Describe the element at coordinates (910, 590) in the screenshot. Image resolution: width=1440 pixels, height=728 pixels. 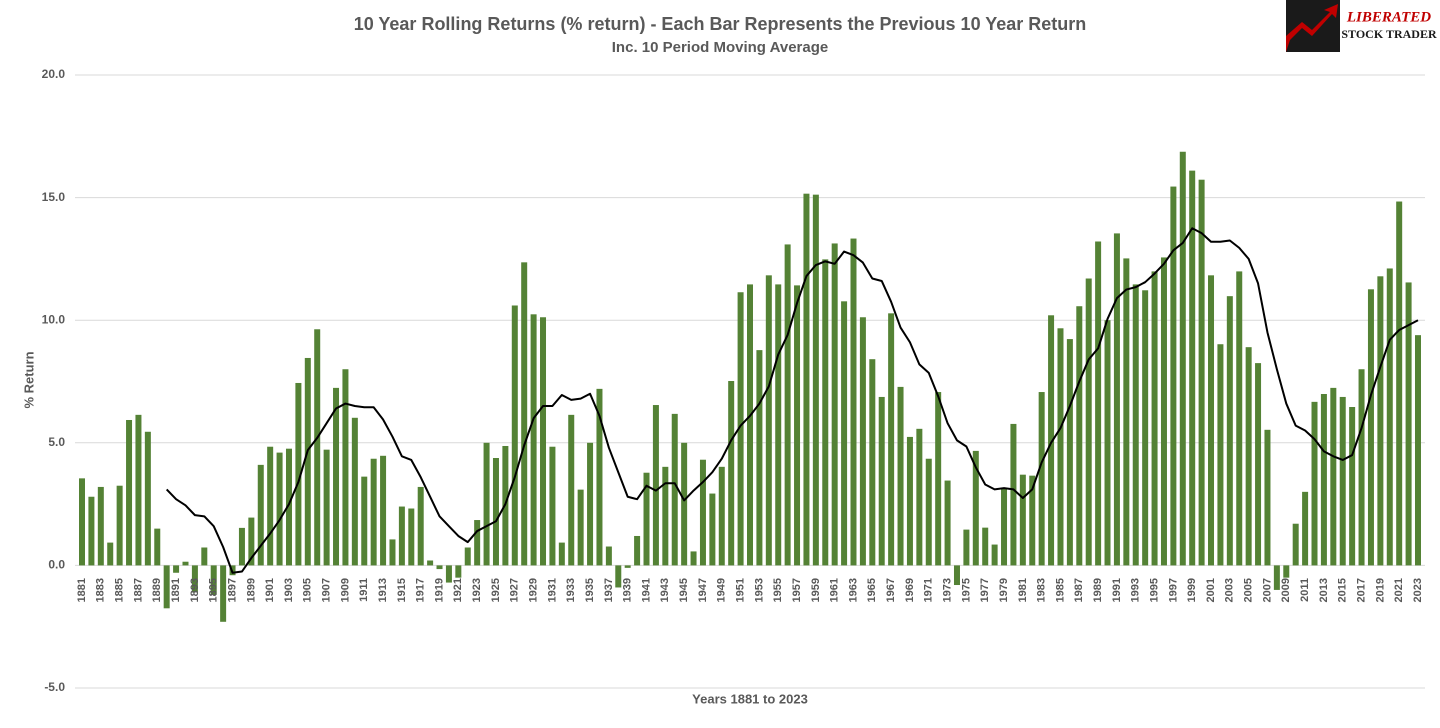
I see `x-tick-label: 1969` at that location.